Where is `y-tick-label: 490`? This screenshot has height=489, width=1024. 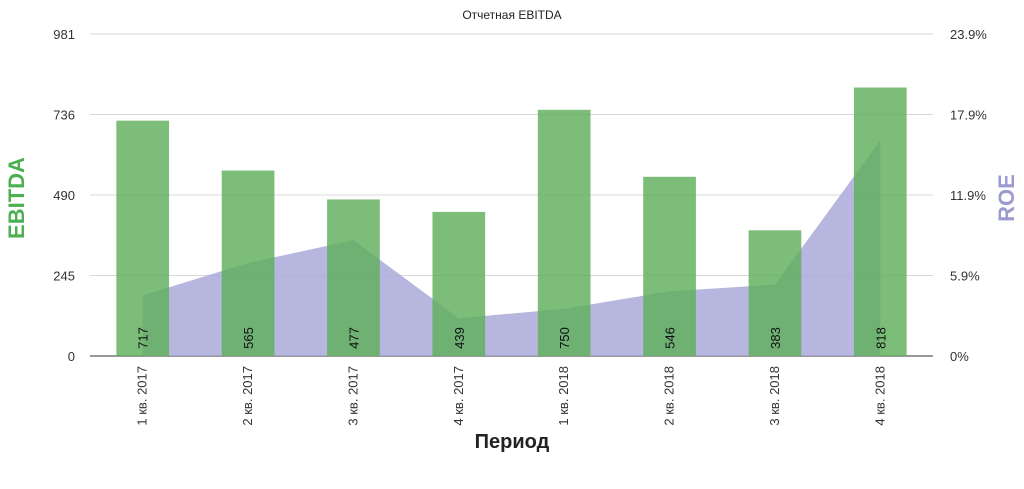 y-tick-label: 490 is located at coordinates (64, 195).